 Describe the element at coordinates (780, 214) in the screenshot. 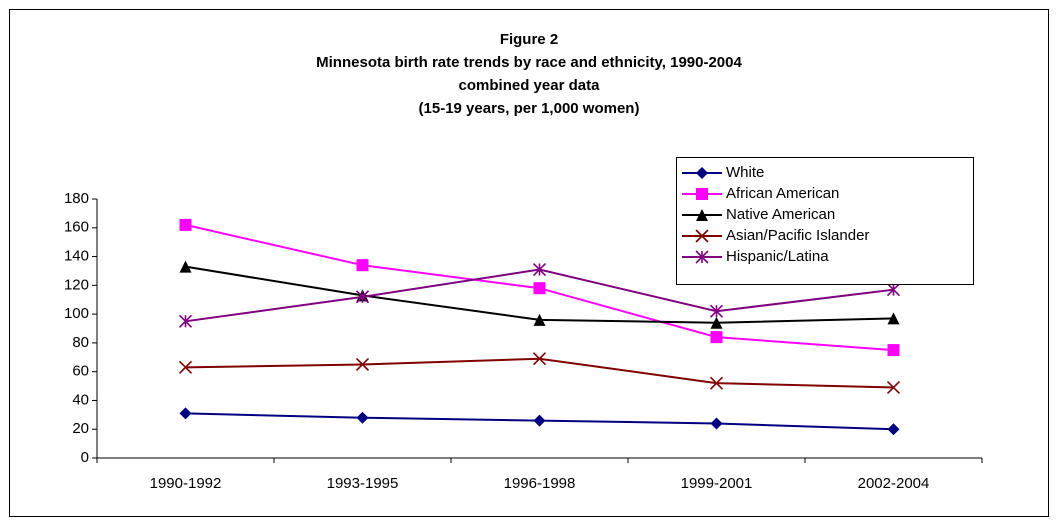

I see `legend-label: Native American` at that location.